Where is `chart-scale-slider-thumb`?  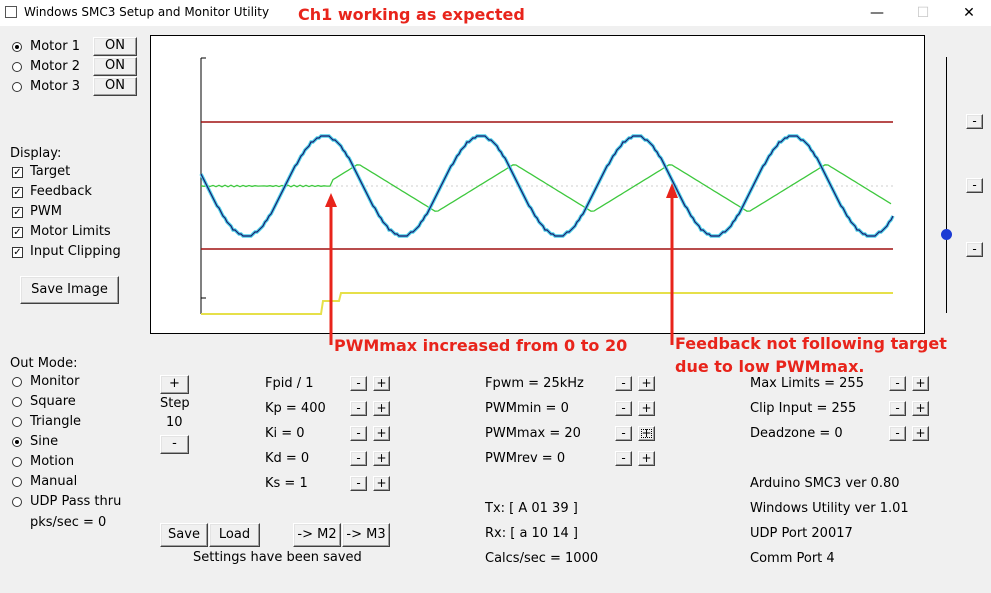
chart-scale-slider-thumb is located at coordinates (946, 234).